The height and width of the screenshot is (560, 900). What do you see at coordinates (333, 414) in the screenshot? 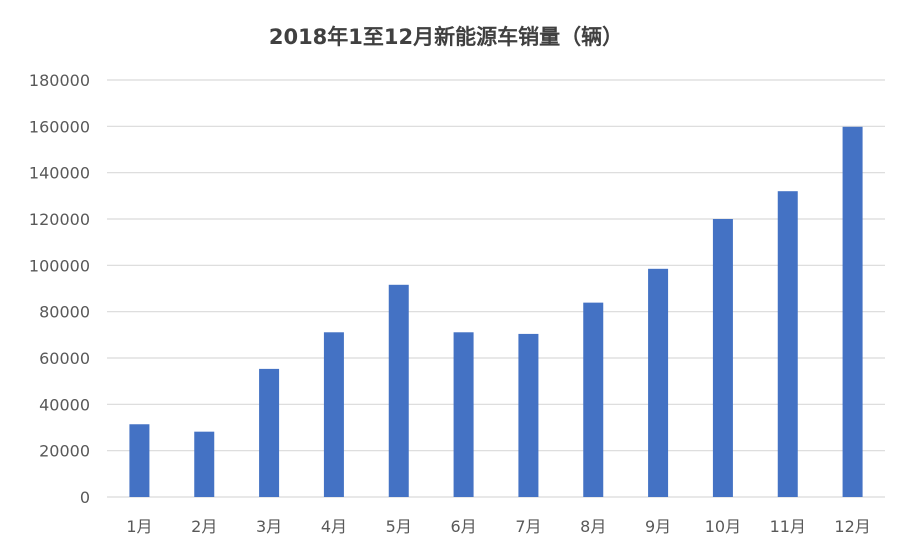
I see `bar-4月` at bounding box center [333, 414].